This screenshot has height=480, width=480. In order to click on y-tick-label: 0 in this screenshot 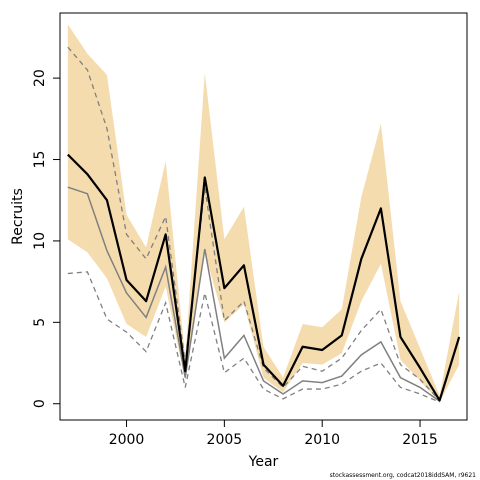, I will do `click(40, 403)`.